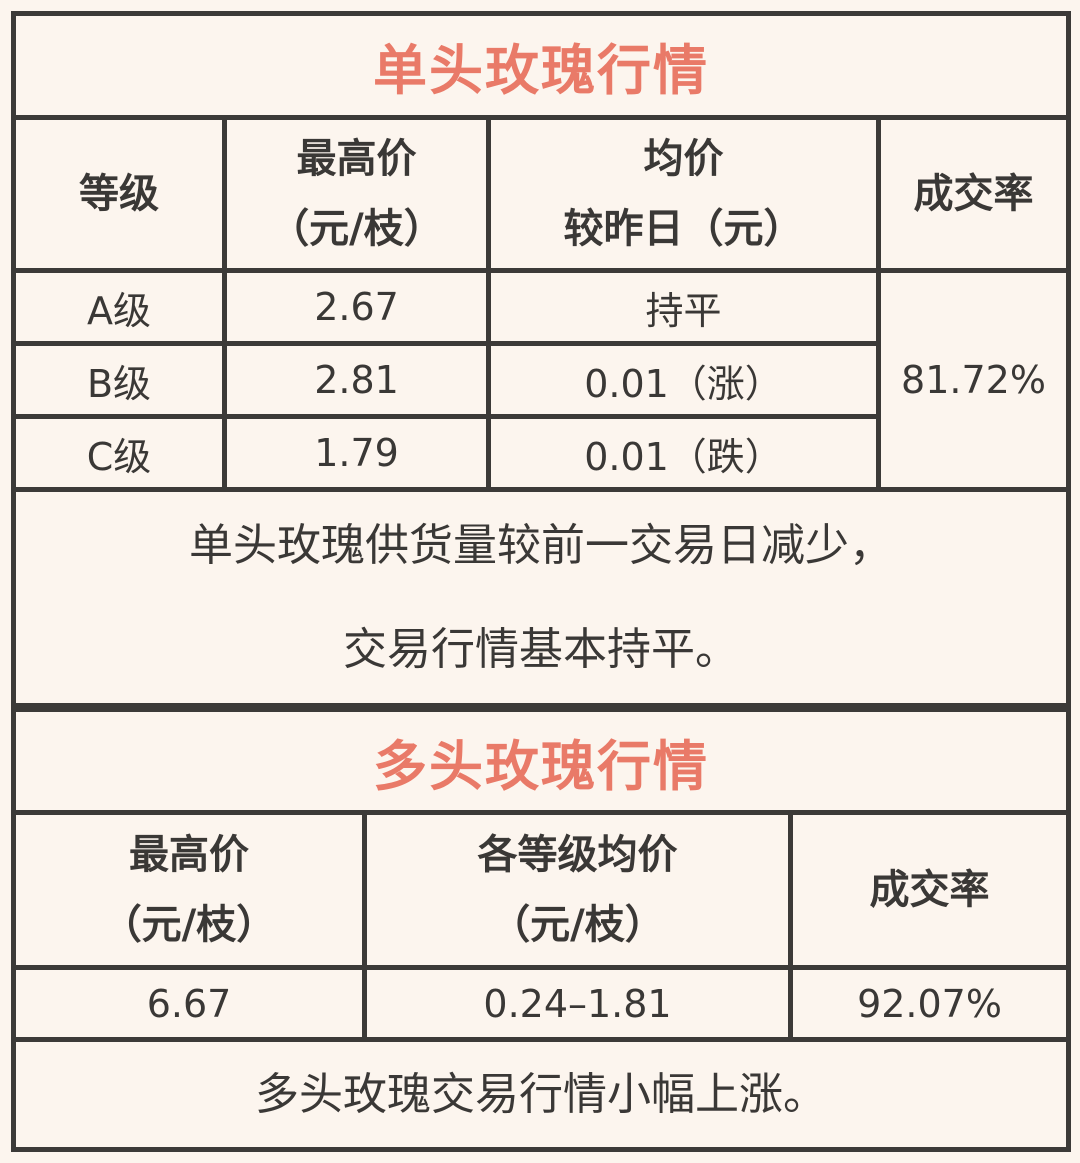 The image size is (1080, 1163). Describe the element at coordinates (683, 194) in the screenshot. I see `header-avg-change: 均价较昨日（元）` at that location.